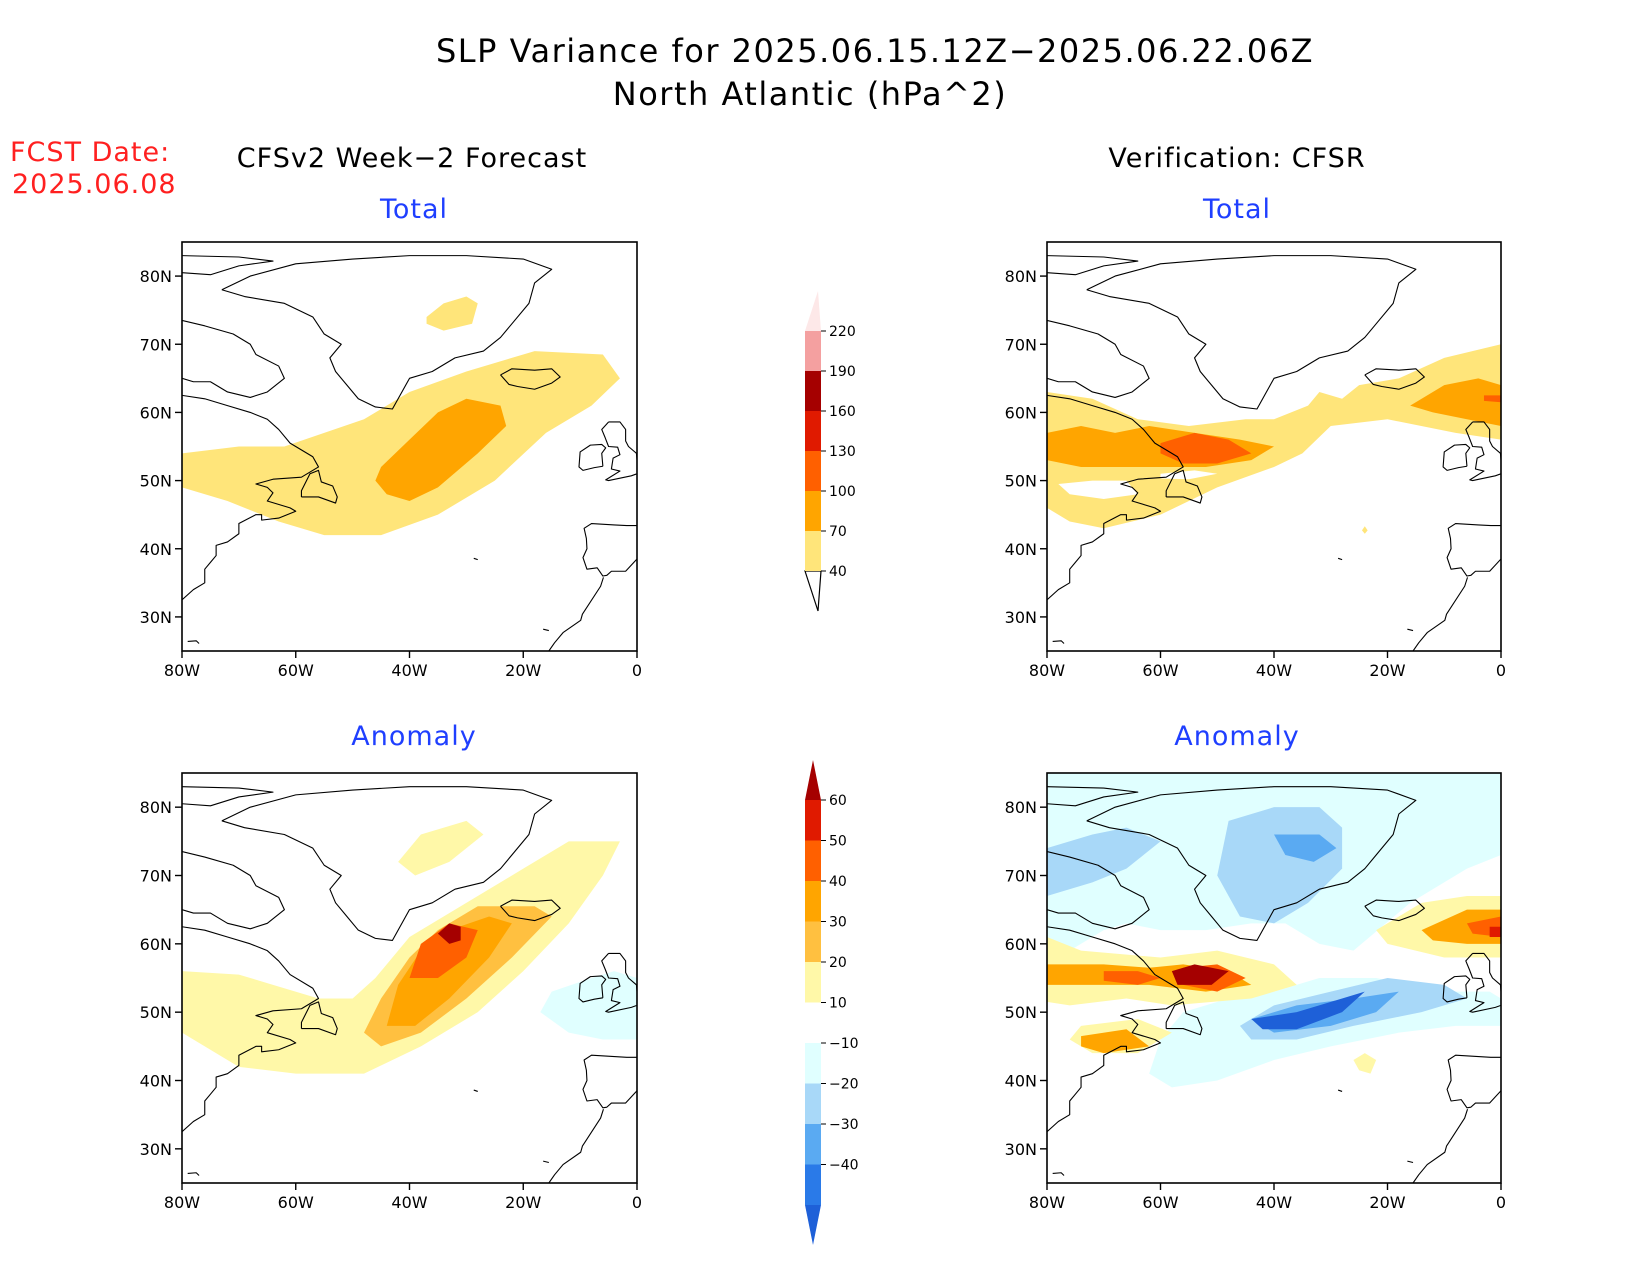 This screenshot has width=1650, height=1275. What do you see at coordinates (810, 94) in the screenshot?
I see `figure-title-line2: North Atlantic (hPa^2)` at bounding box center [810, 94].